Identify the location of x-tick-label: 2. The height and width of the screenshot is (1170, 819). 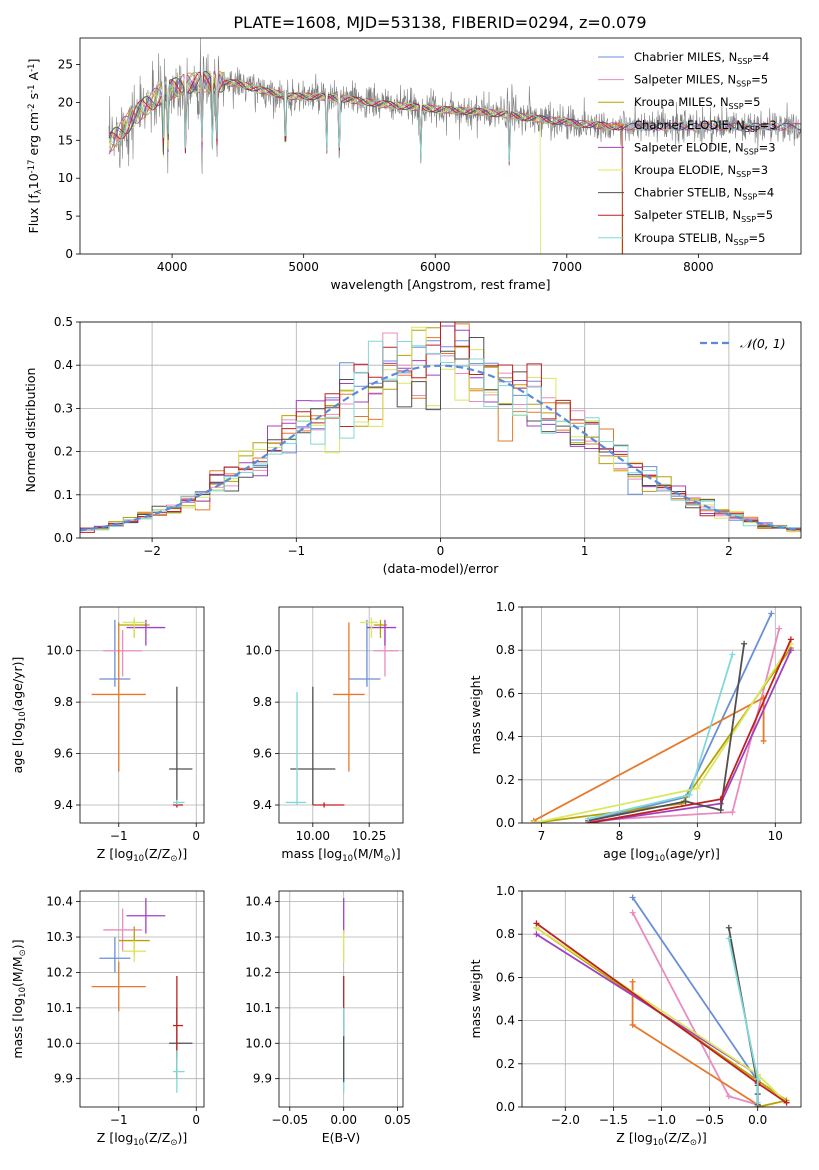
(729, 551).